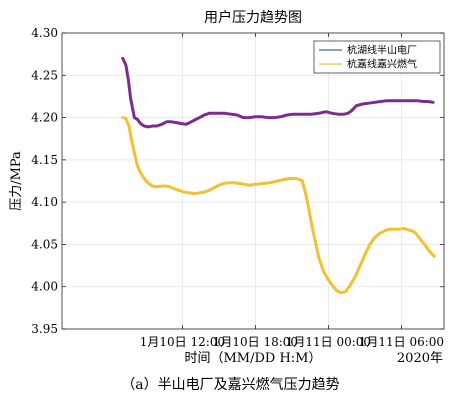 This screenshot has height=401, width=461. What do you see at coordinates (401, 342) in the screenshot?
I see `x-tick-label: 1月11日 06:00` at bounding box center [401, 342].